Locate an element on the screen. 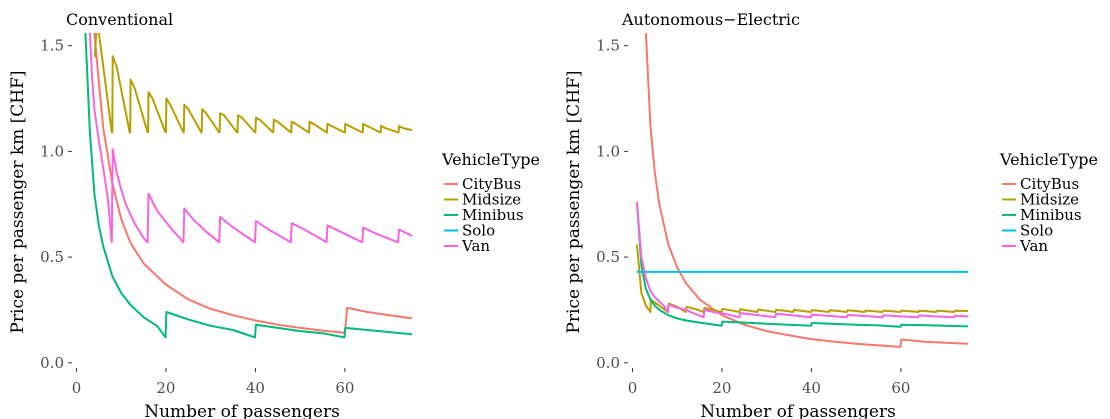  series-line-minibus is located at coordinates (801, 265).